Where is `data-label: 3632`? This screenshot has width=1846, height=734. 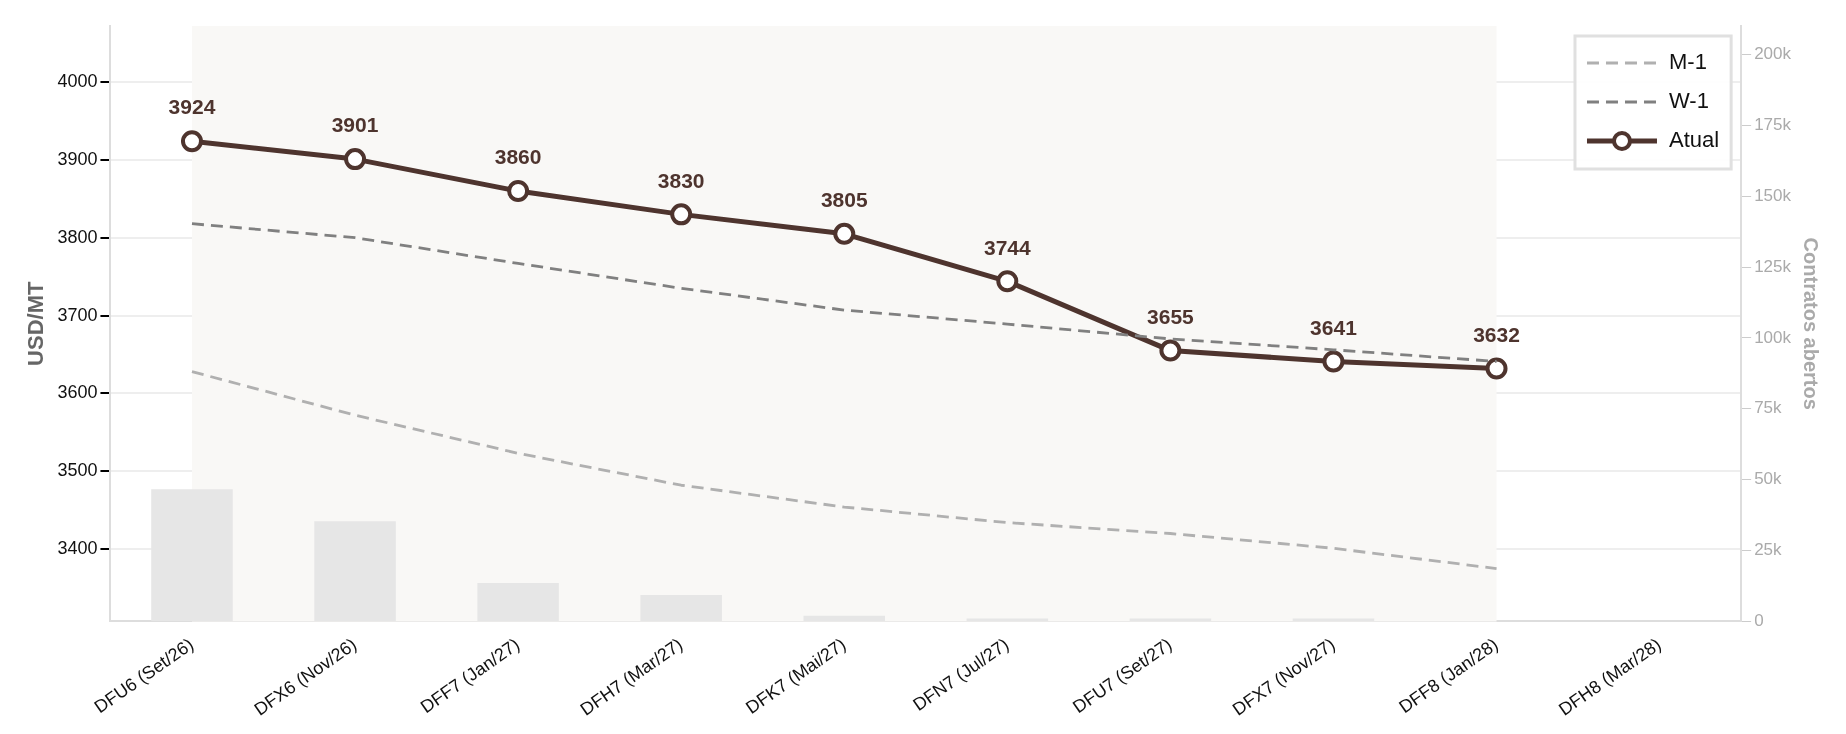
data-label: 3632 is located at coordinates (1496, 334).